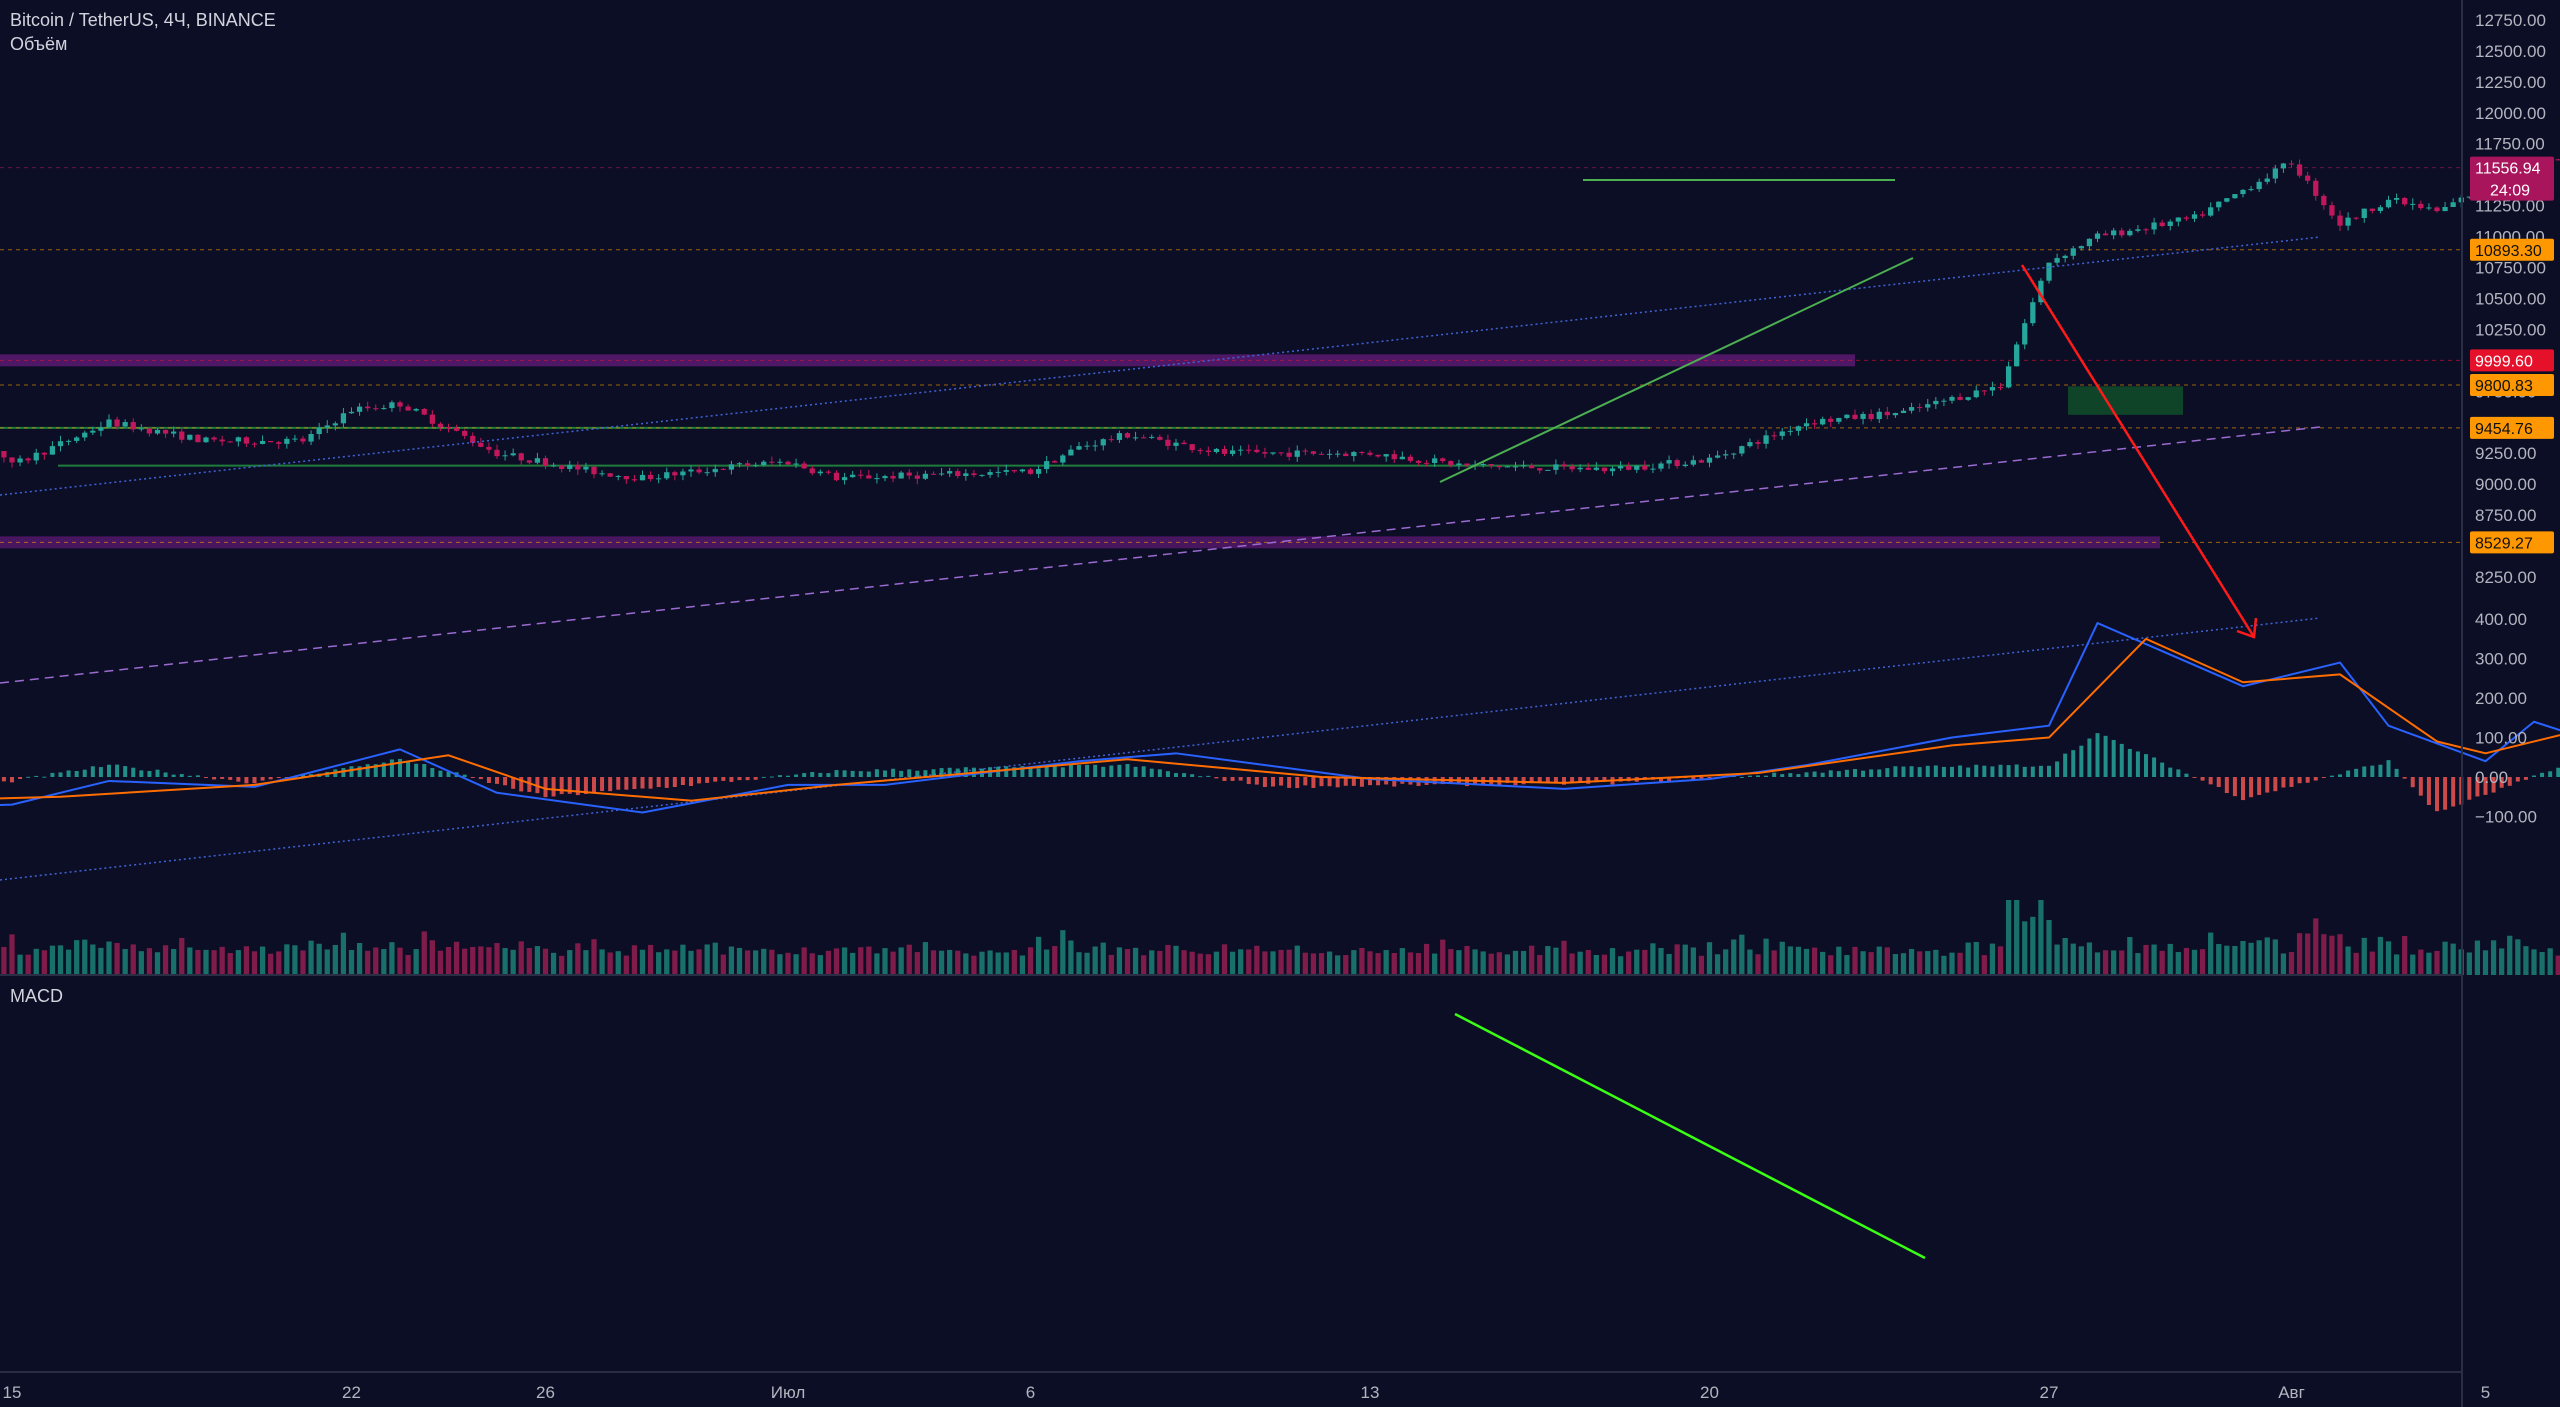 This screenshot has width=2560, height=1407. What do you see at coordinates (39, 44) in the screenshot?
I see `volume-label: Объём` at bounding box center [39, 44].